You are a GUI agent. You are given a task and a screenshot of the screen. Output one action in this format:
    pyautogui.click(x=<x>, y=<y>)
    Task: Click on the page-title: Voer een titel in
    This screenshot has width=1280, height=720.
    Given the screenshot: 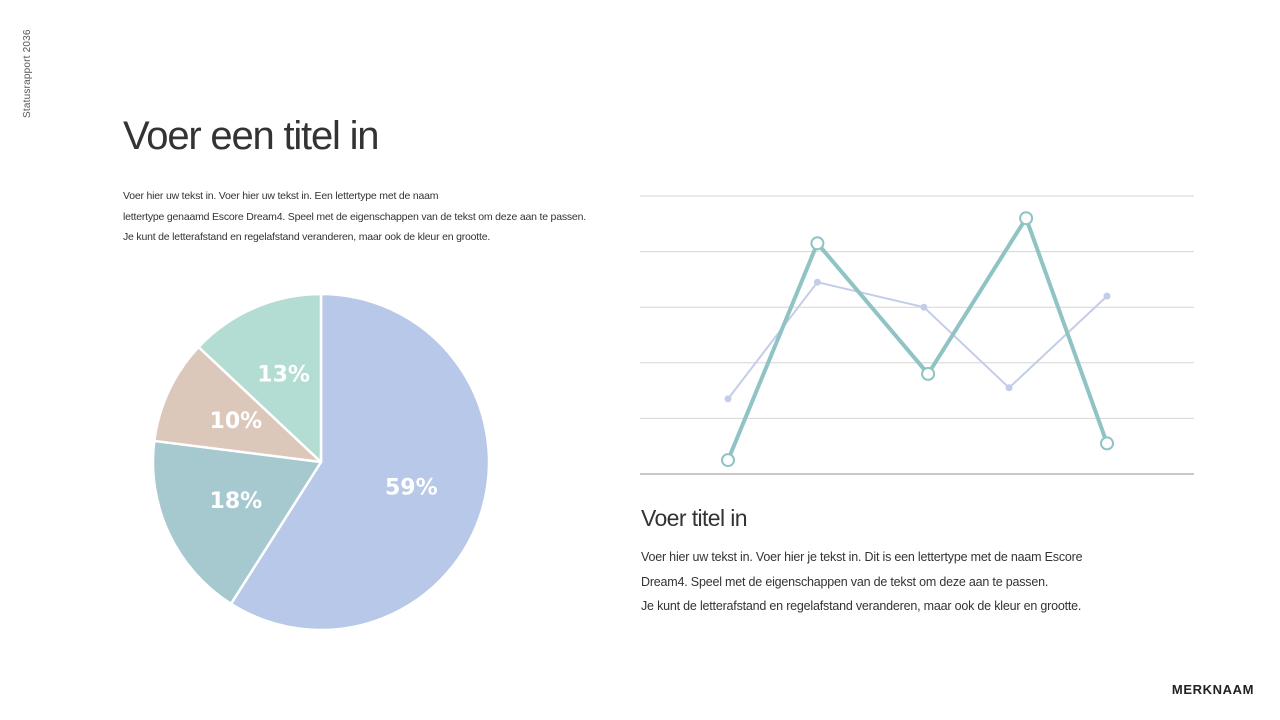 What is the action you would take?
    pyautogui.click(x=251, y=136)
    